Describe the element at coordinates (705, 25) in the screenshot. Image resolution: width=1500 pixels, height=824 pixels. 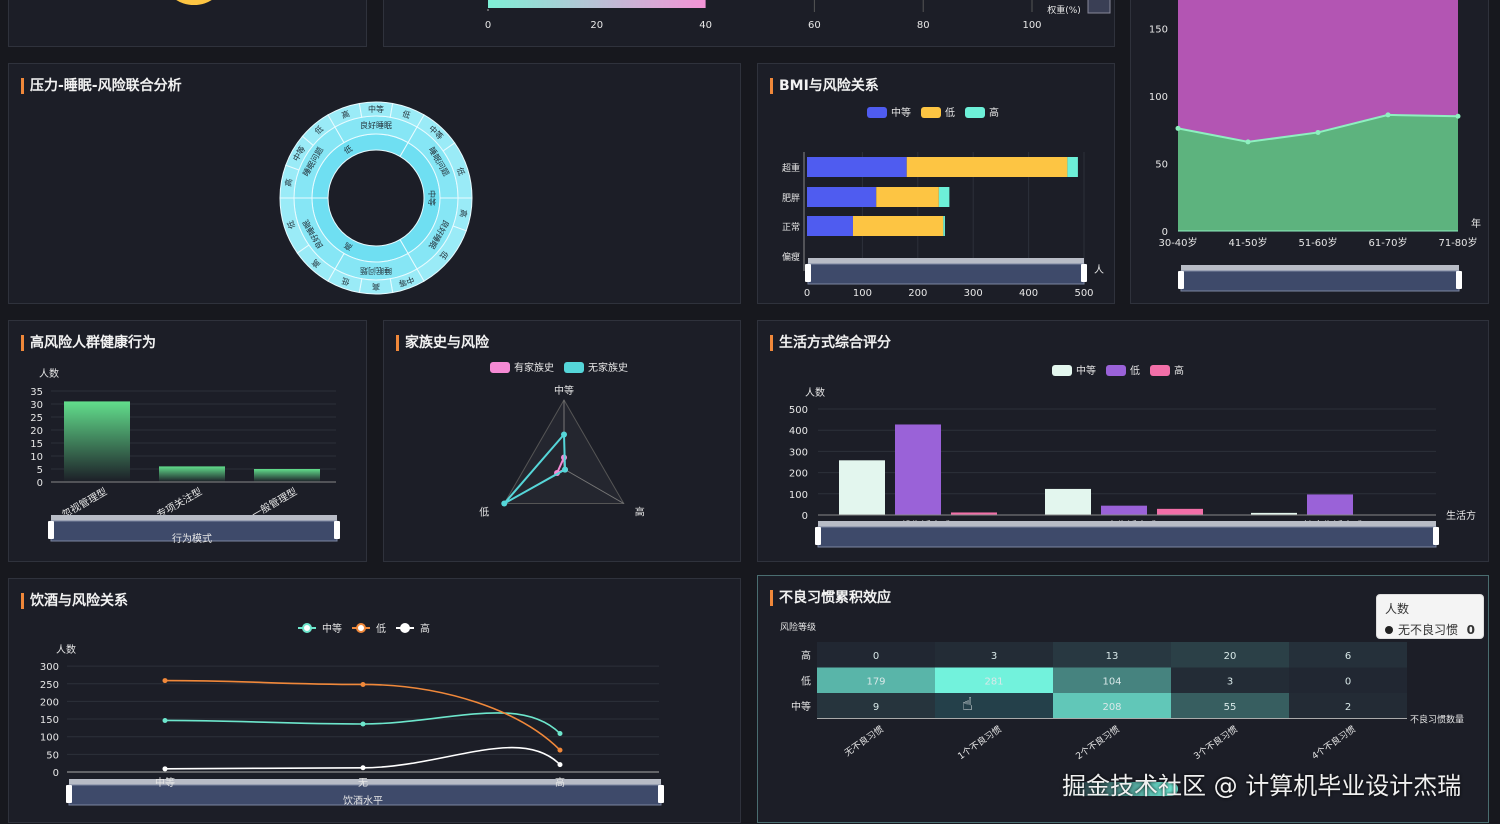
I see `x-tick-label: 40` at that location.